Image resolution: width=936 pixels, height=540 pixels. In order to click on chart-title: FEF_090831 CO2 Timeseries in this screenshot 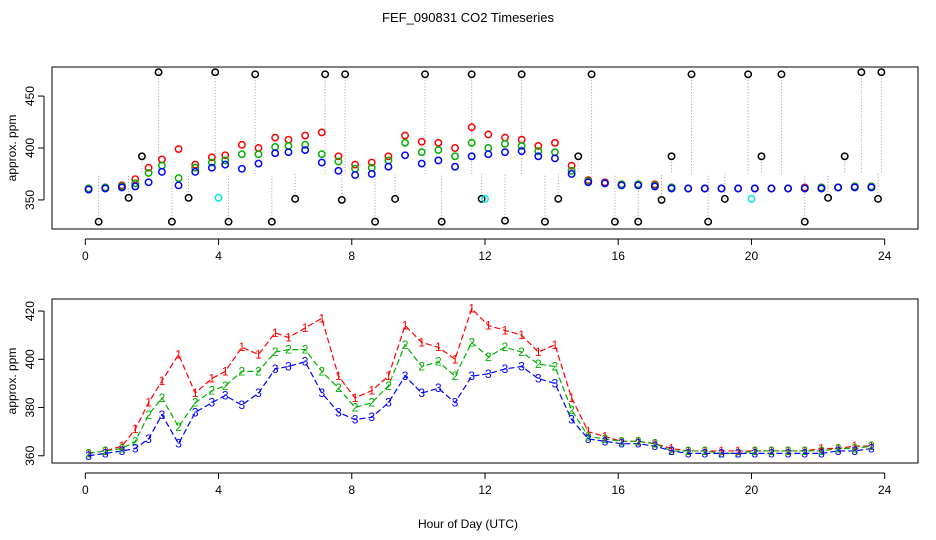, I will do `click(468, 17)`.